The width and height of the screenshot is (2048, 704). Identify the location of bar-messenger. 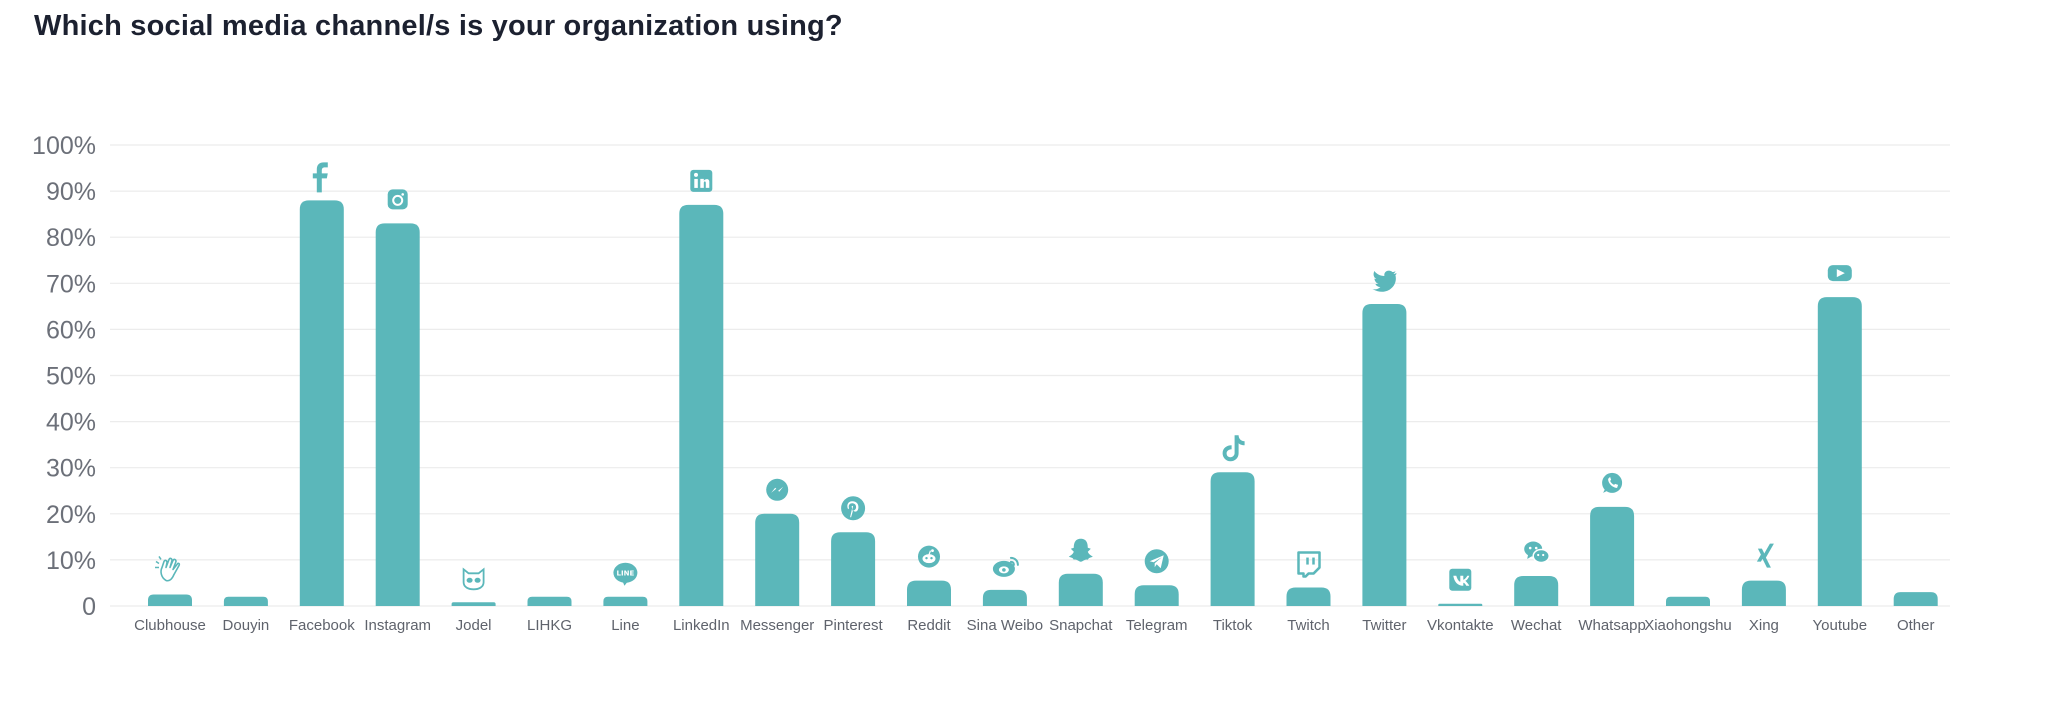
(777, 559).